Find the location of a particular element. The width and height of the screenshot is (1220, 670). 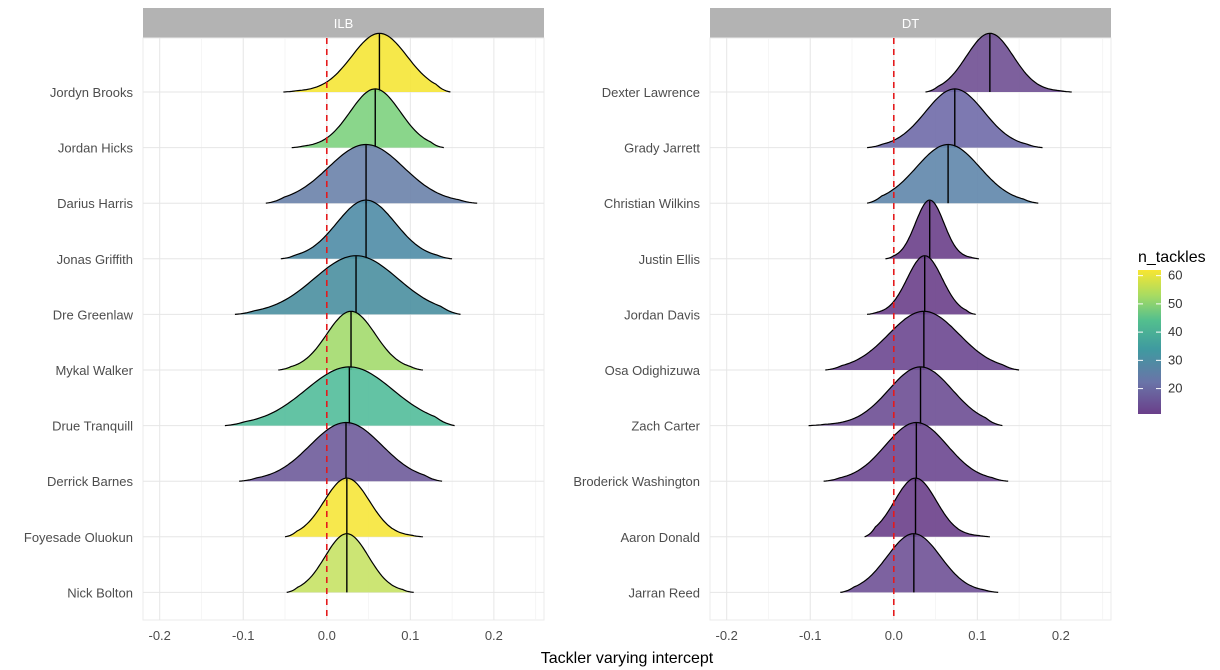

y-label-player: Drue Tranquill is located at coordinates (92, 426).